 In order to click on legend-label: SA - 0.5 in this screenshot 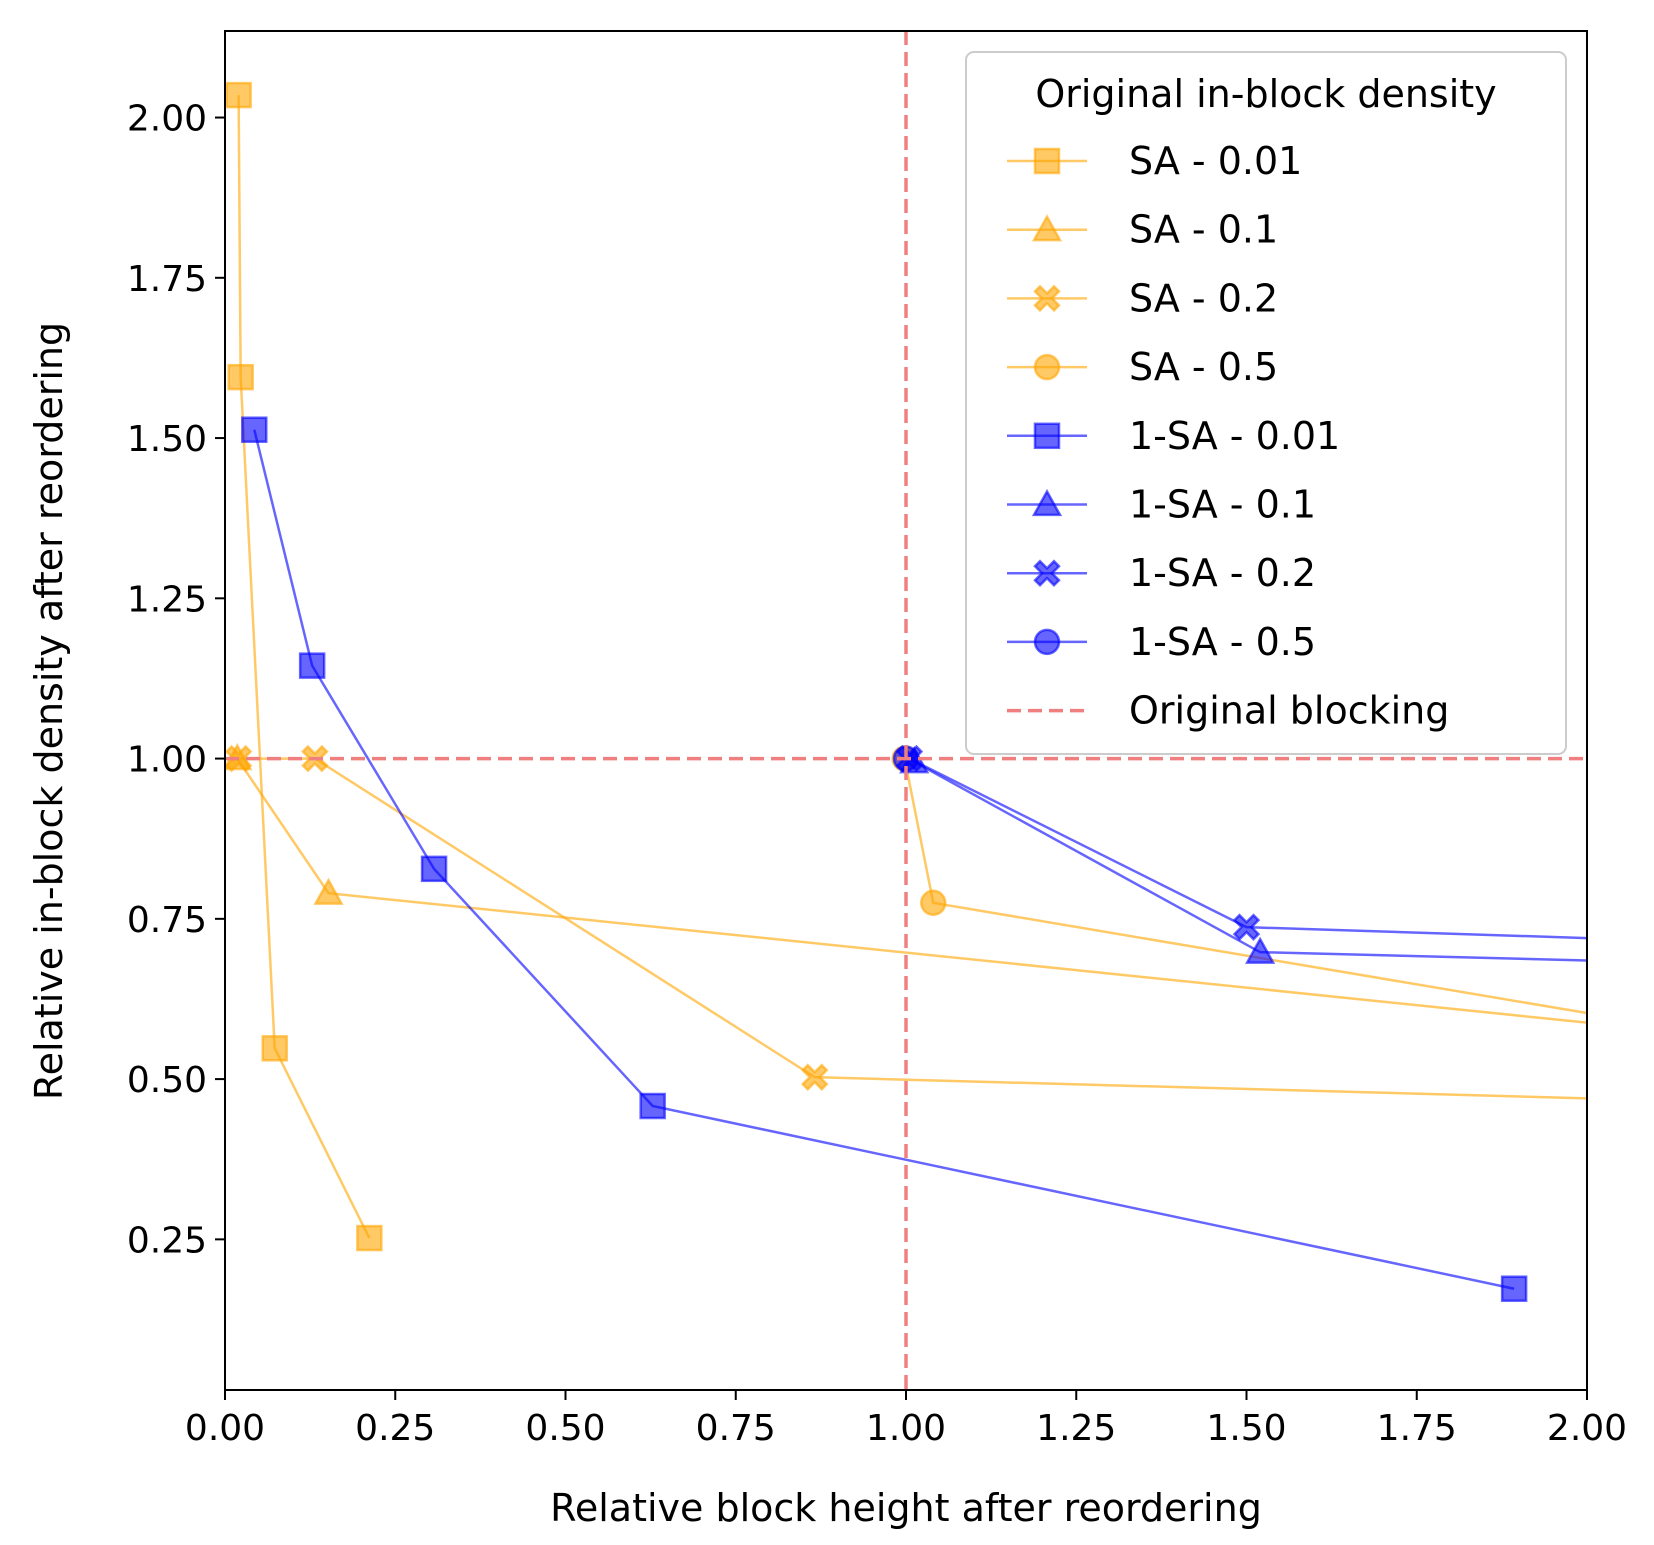, I will do `click(1203, 367)`.